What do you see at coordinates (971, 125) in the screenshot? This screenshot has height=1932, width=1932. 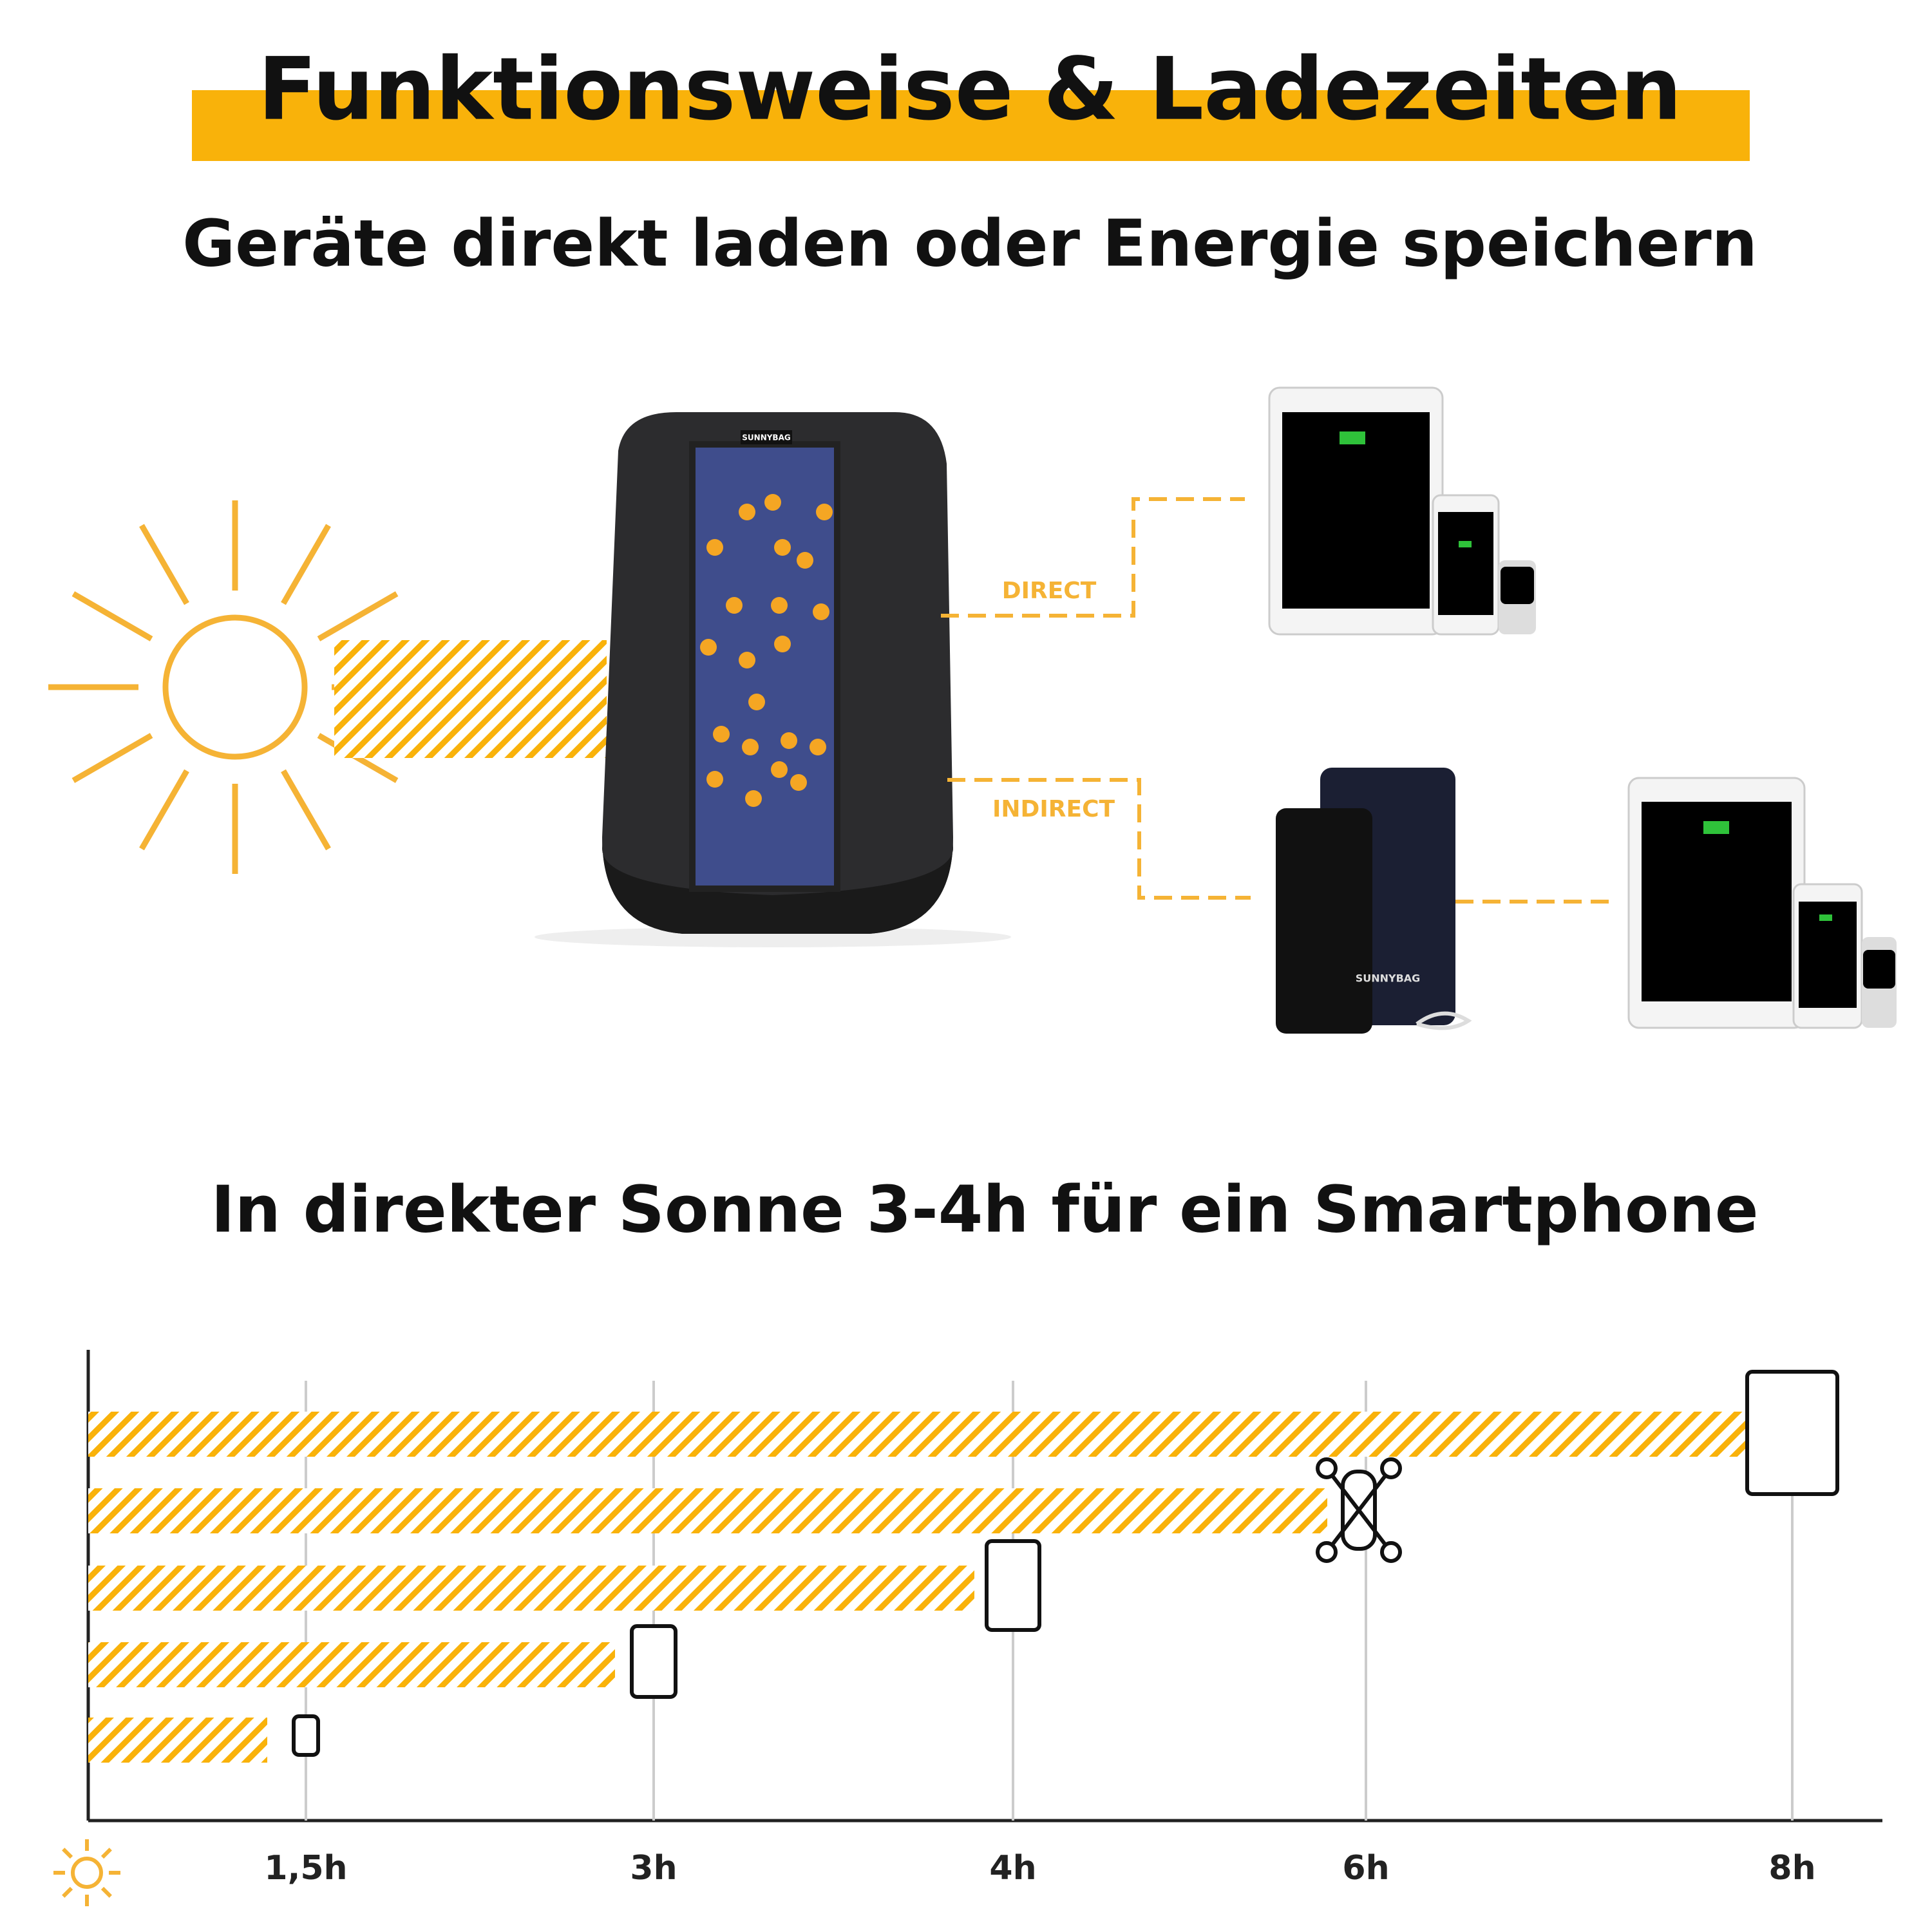 I see `title-band` at bounding box center [971, 125].